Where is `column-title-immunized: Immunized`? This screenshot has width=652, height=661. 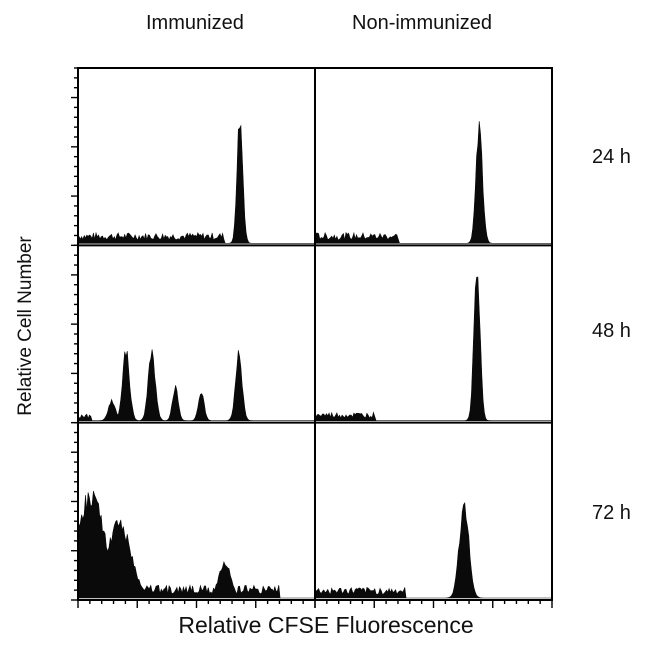
column-title-immunized: Immunized is located at coordinates (195, 23).